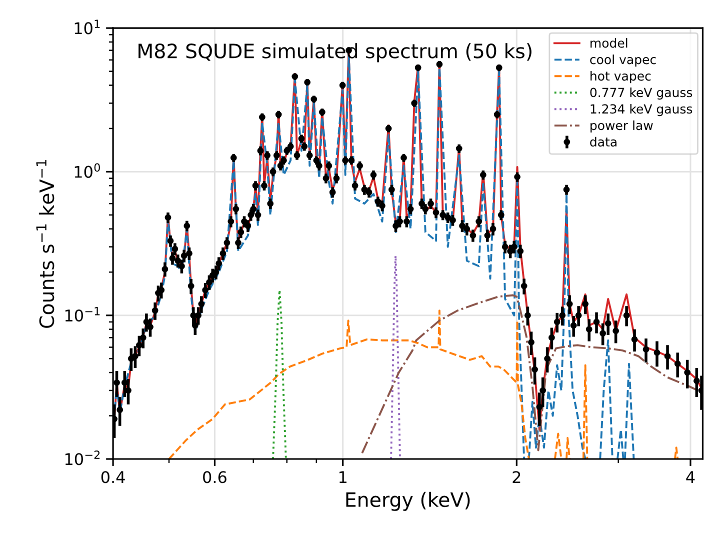 This screenshot has width=720, height=540. I want to click on y-tick-label: 10$^{0}$, so click(87, 170).